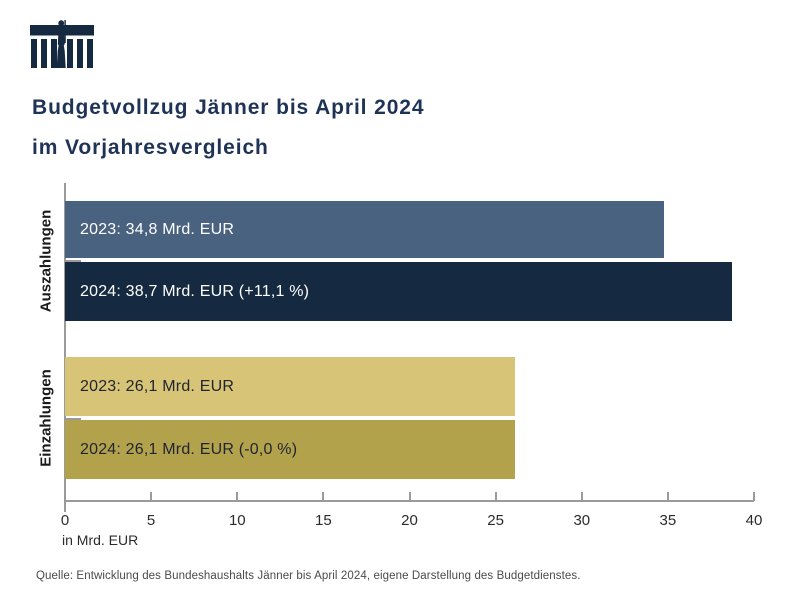 The image size is (800, 600). Describe the element at coordinates (237, 520) in the screenshot. I see `x-axis-tick-label: 10` at that location.